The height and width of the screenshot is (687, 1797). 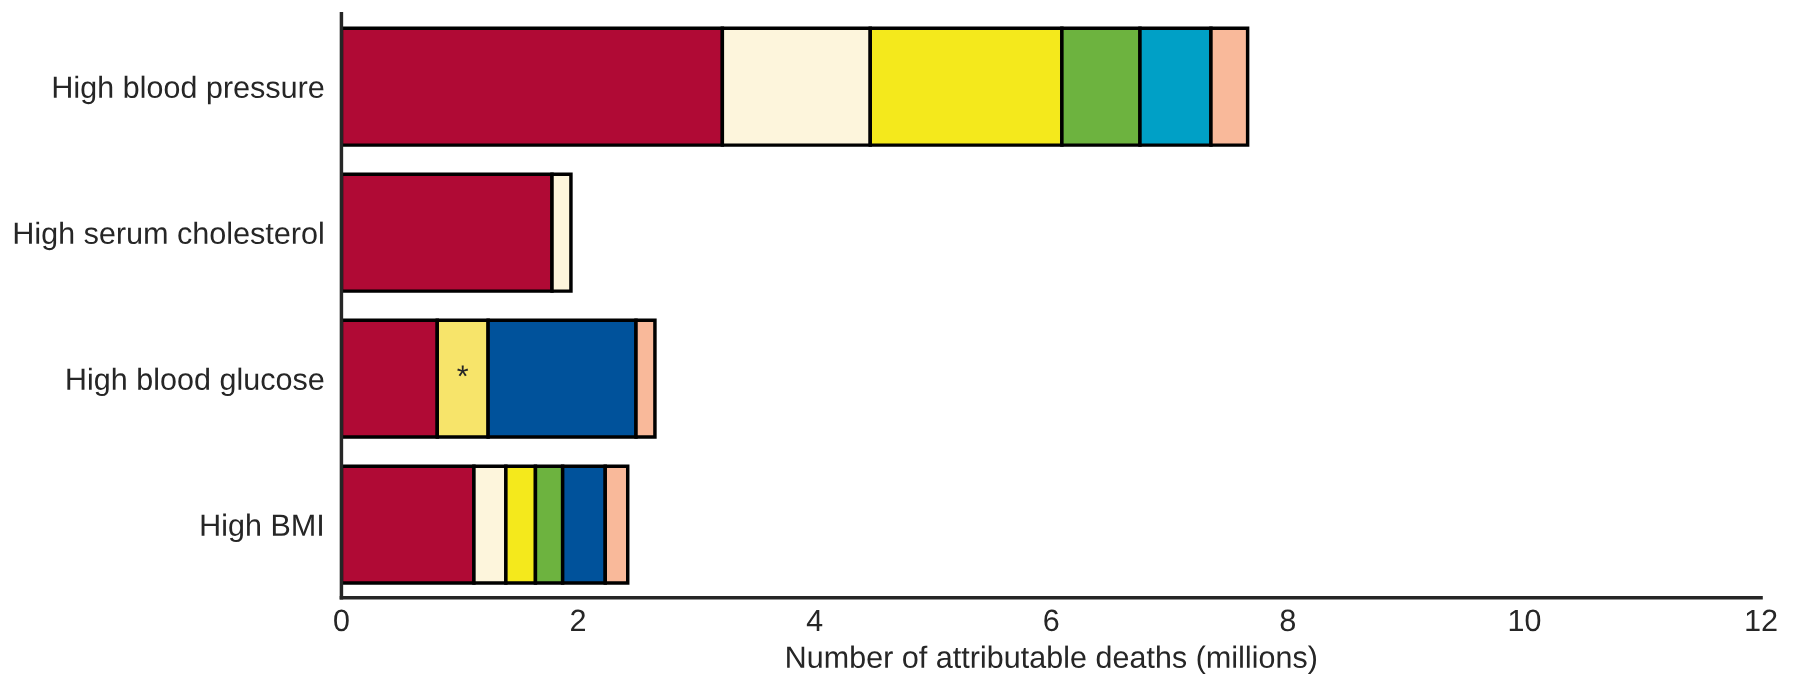 What do you see at coordinates (814, 620) in the screenshot?
I see `x-tick-label: 4` at bounding box center [814, 620].